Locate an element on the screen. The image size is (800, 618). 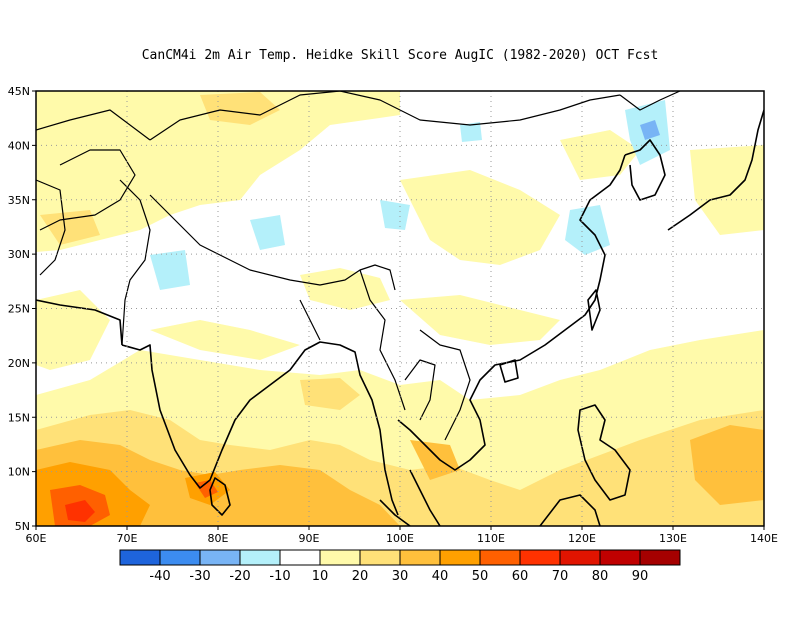
korea is located at coordinates (645, 170).